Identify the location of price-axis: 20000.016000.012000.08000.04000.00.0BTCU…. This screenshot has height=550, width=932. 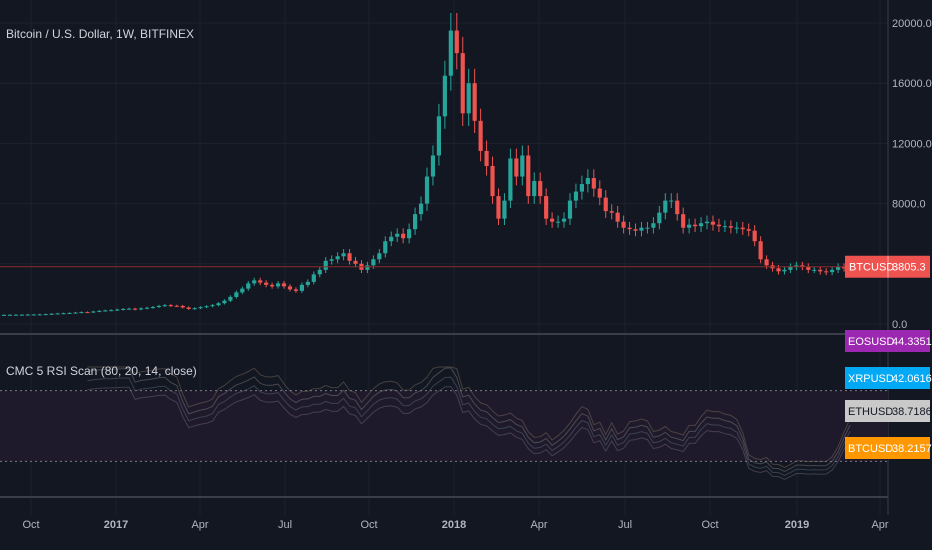
(888, 174).